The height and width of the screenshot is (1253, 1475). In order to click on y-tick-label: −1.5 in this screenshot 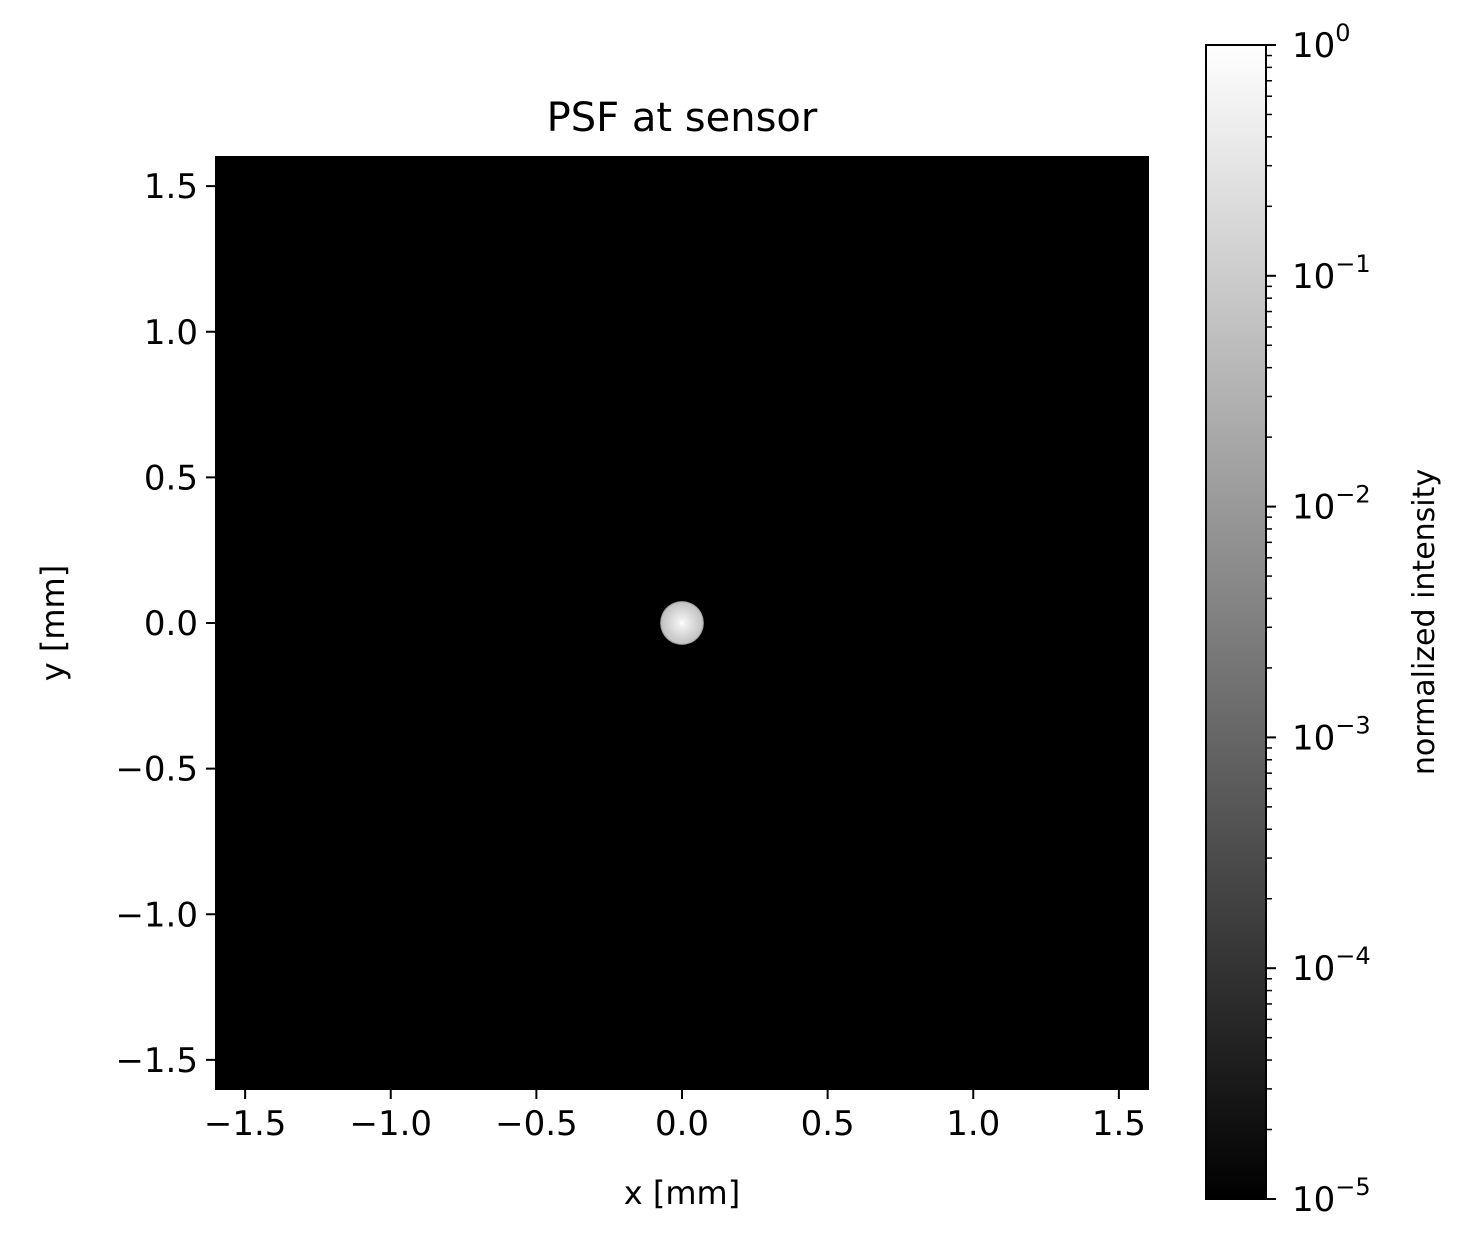, I will do `click(156, 1061)`.